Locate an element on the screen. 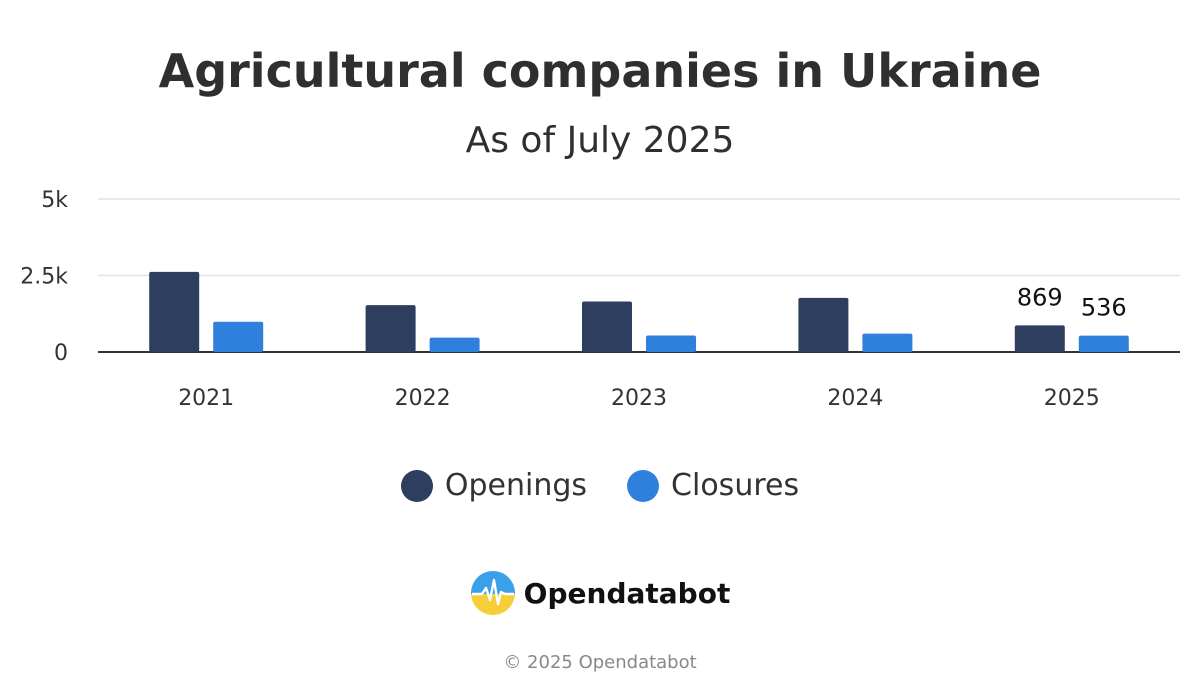 This screenshot has width=1200, height=700. bar-openings-2025 is located at coordinates (1039, 338).